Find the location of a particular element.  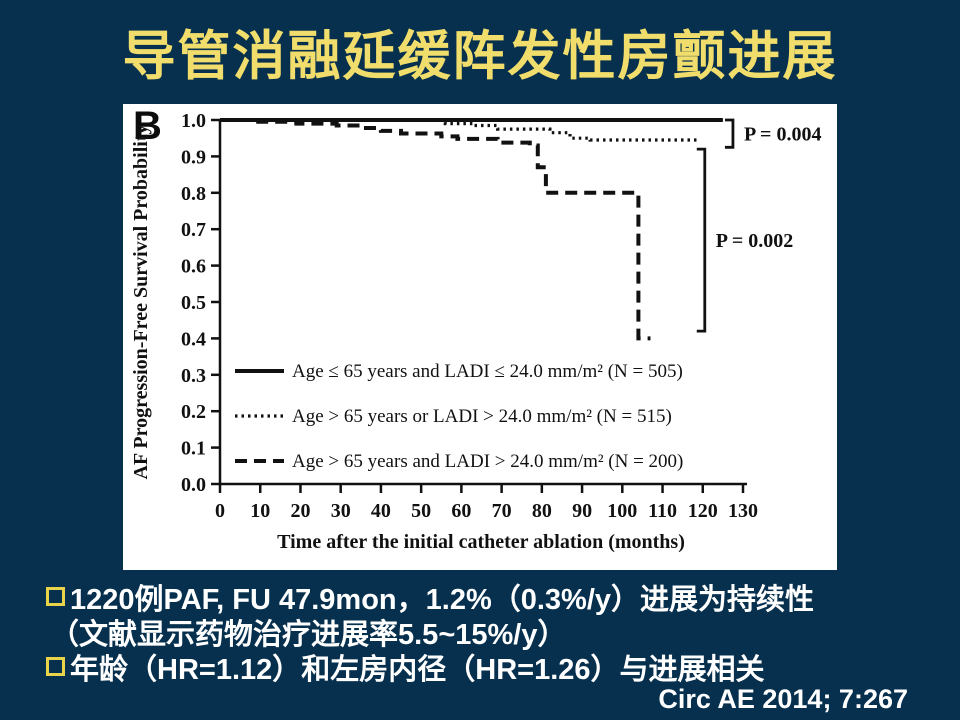

x-tick-label: 60 is located at coordinates (461, 511).